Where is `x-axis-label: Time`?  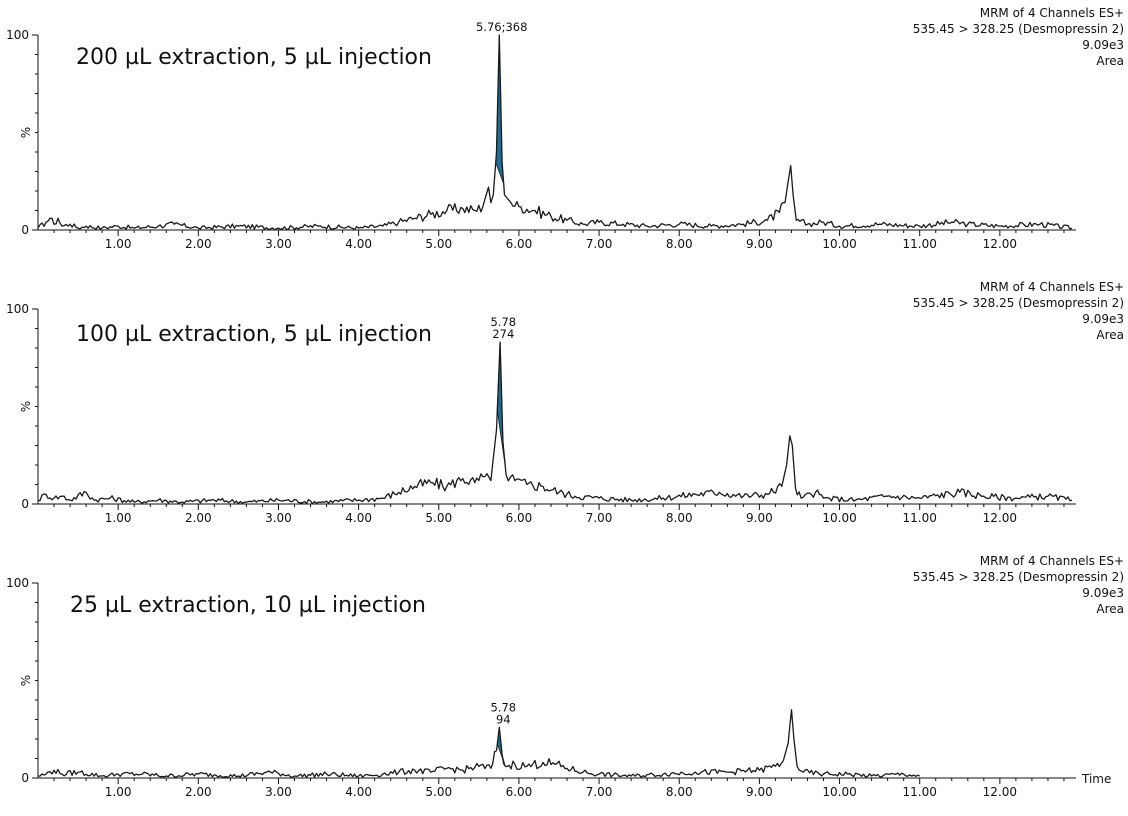
x-axis-label: Time is located at coordinates (1096, 779).